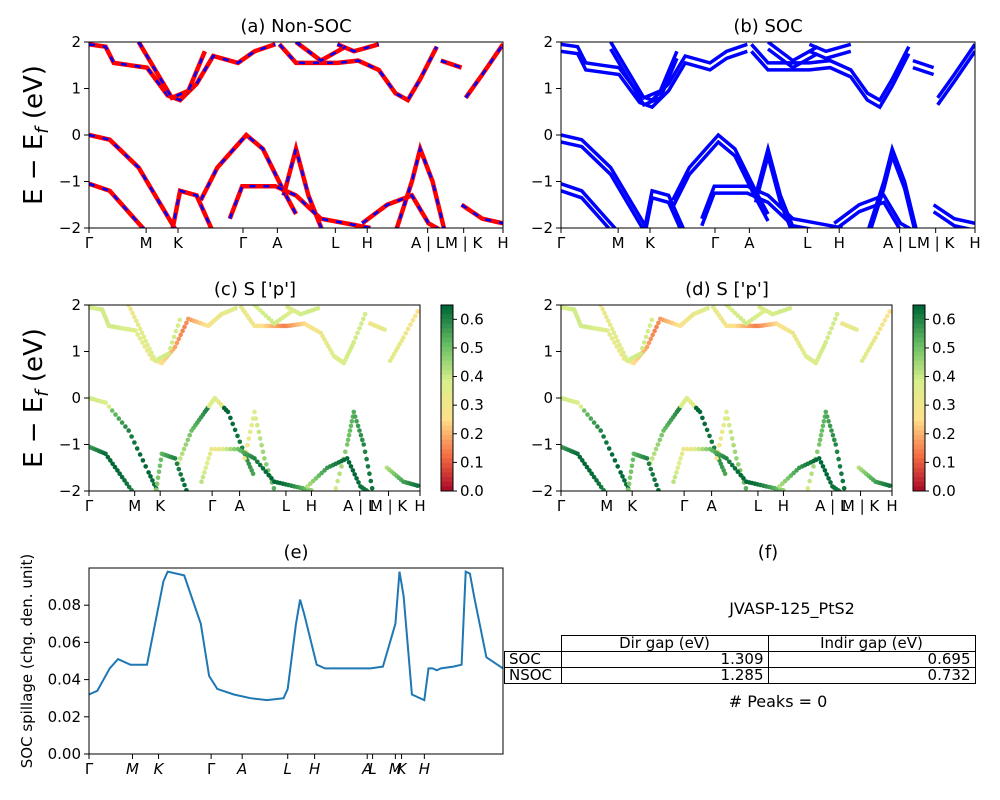 This screenshot has height=800, width=1000. I want to click on panel-b-yticks: 2 1 0 −1 −2, so click(546, 135).